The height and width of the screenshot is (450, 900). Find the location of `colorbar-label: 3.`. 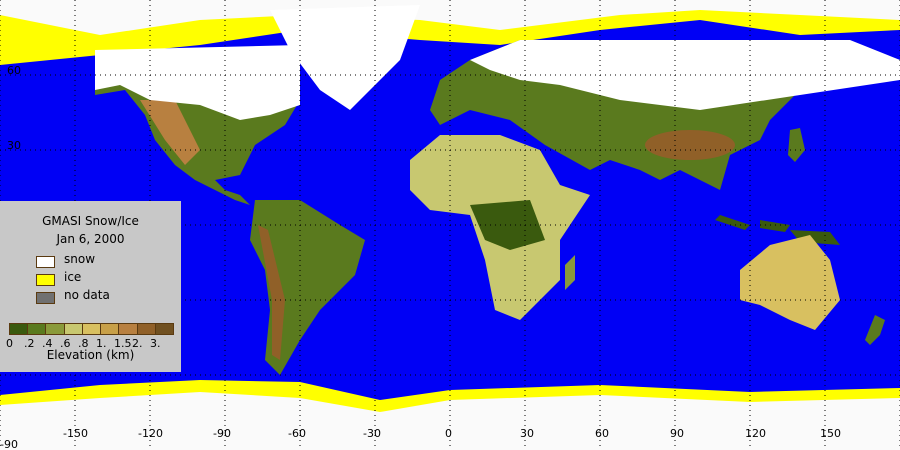

colorbar-label: 3. is located at coordinates (155, 343).